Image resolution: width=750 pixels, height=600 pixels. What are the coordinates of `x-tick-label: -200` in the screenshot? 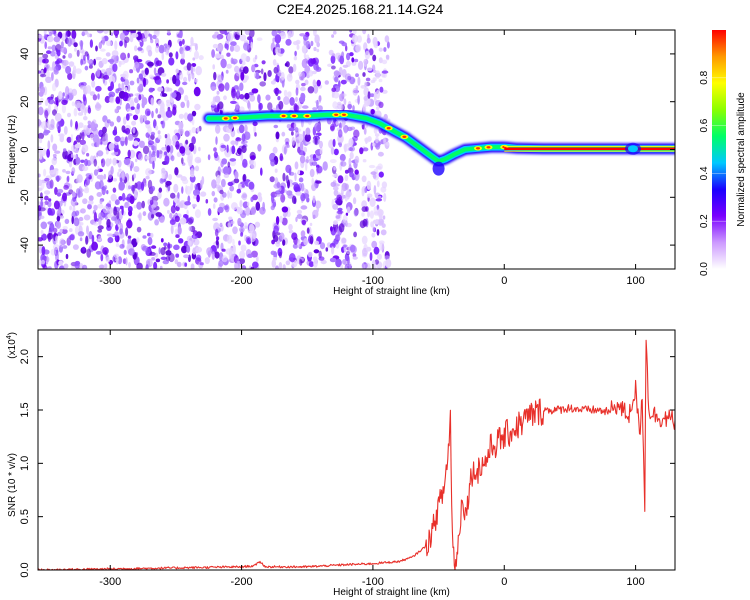 It's located at (242, 281).